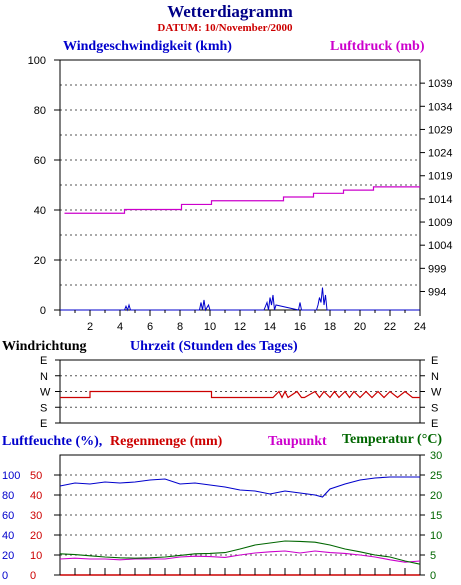 This screenshot has width=461, height=585. Describe the element at coordinates (44, 346) in the screenshot. I see `wind-direction-label: Windrichtung` at that location.